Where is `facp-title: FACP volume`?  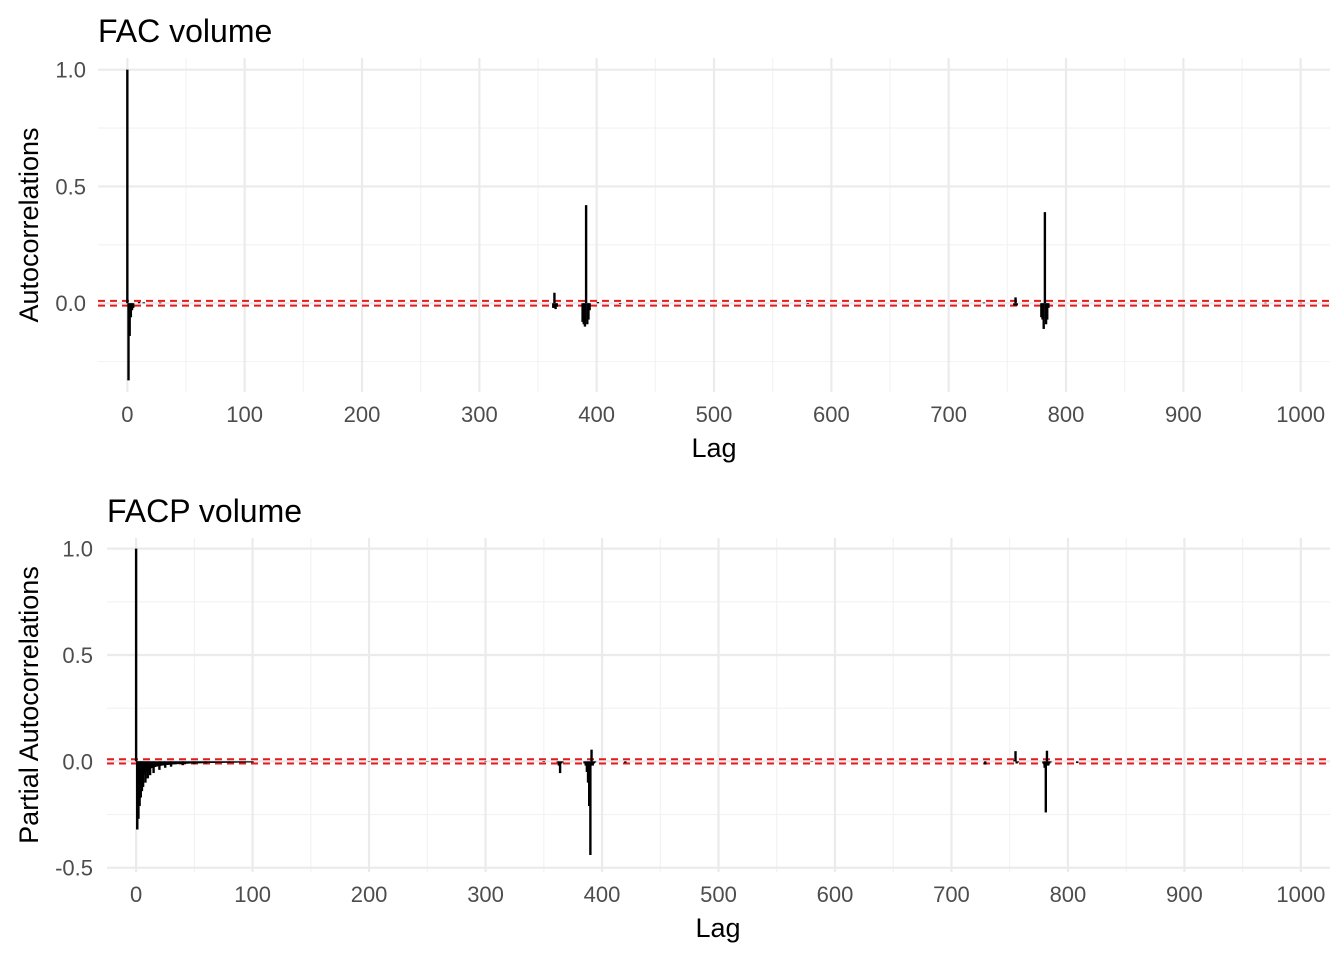 facp-title: FACP volume is located at coordinates (204, 511).